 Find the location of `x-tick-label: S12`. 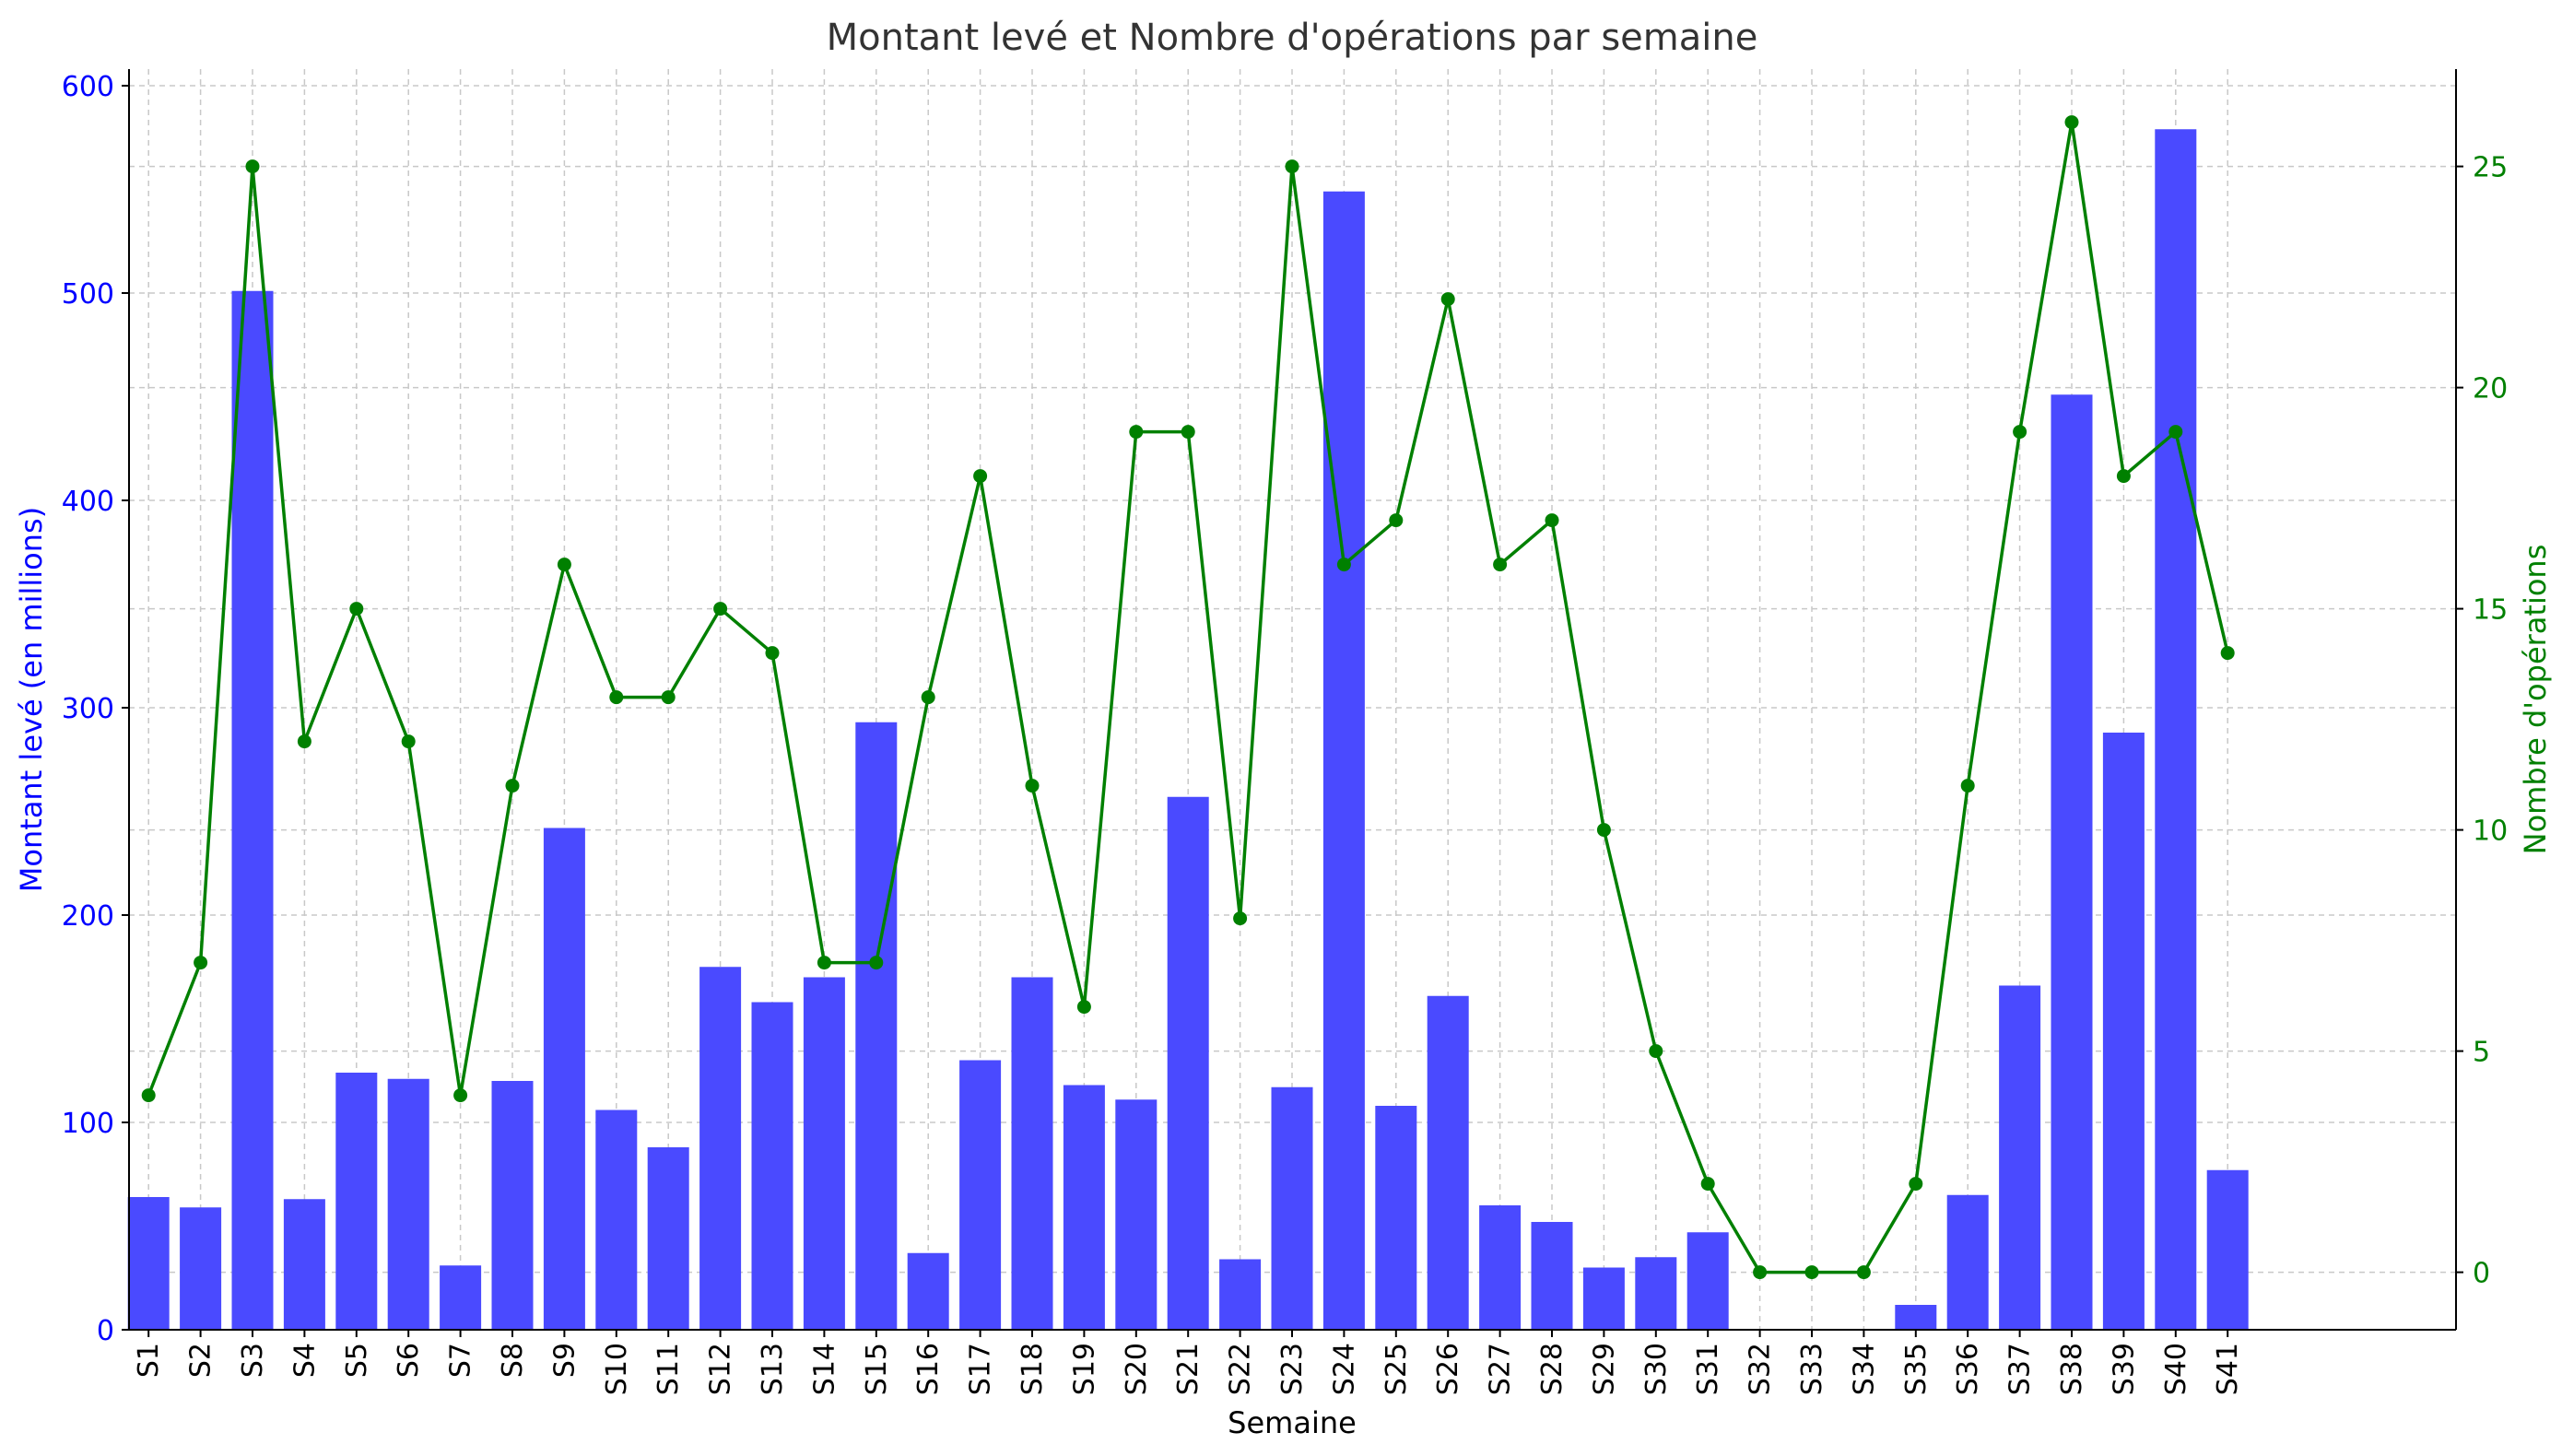

x-tick-label: S12 is located at coordinates (721, 1369).